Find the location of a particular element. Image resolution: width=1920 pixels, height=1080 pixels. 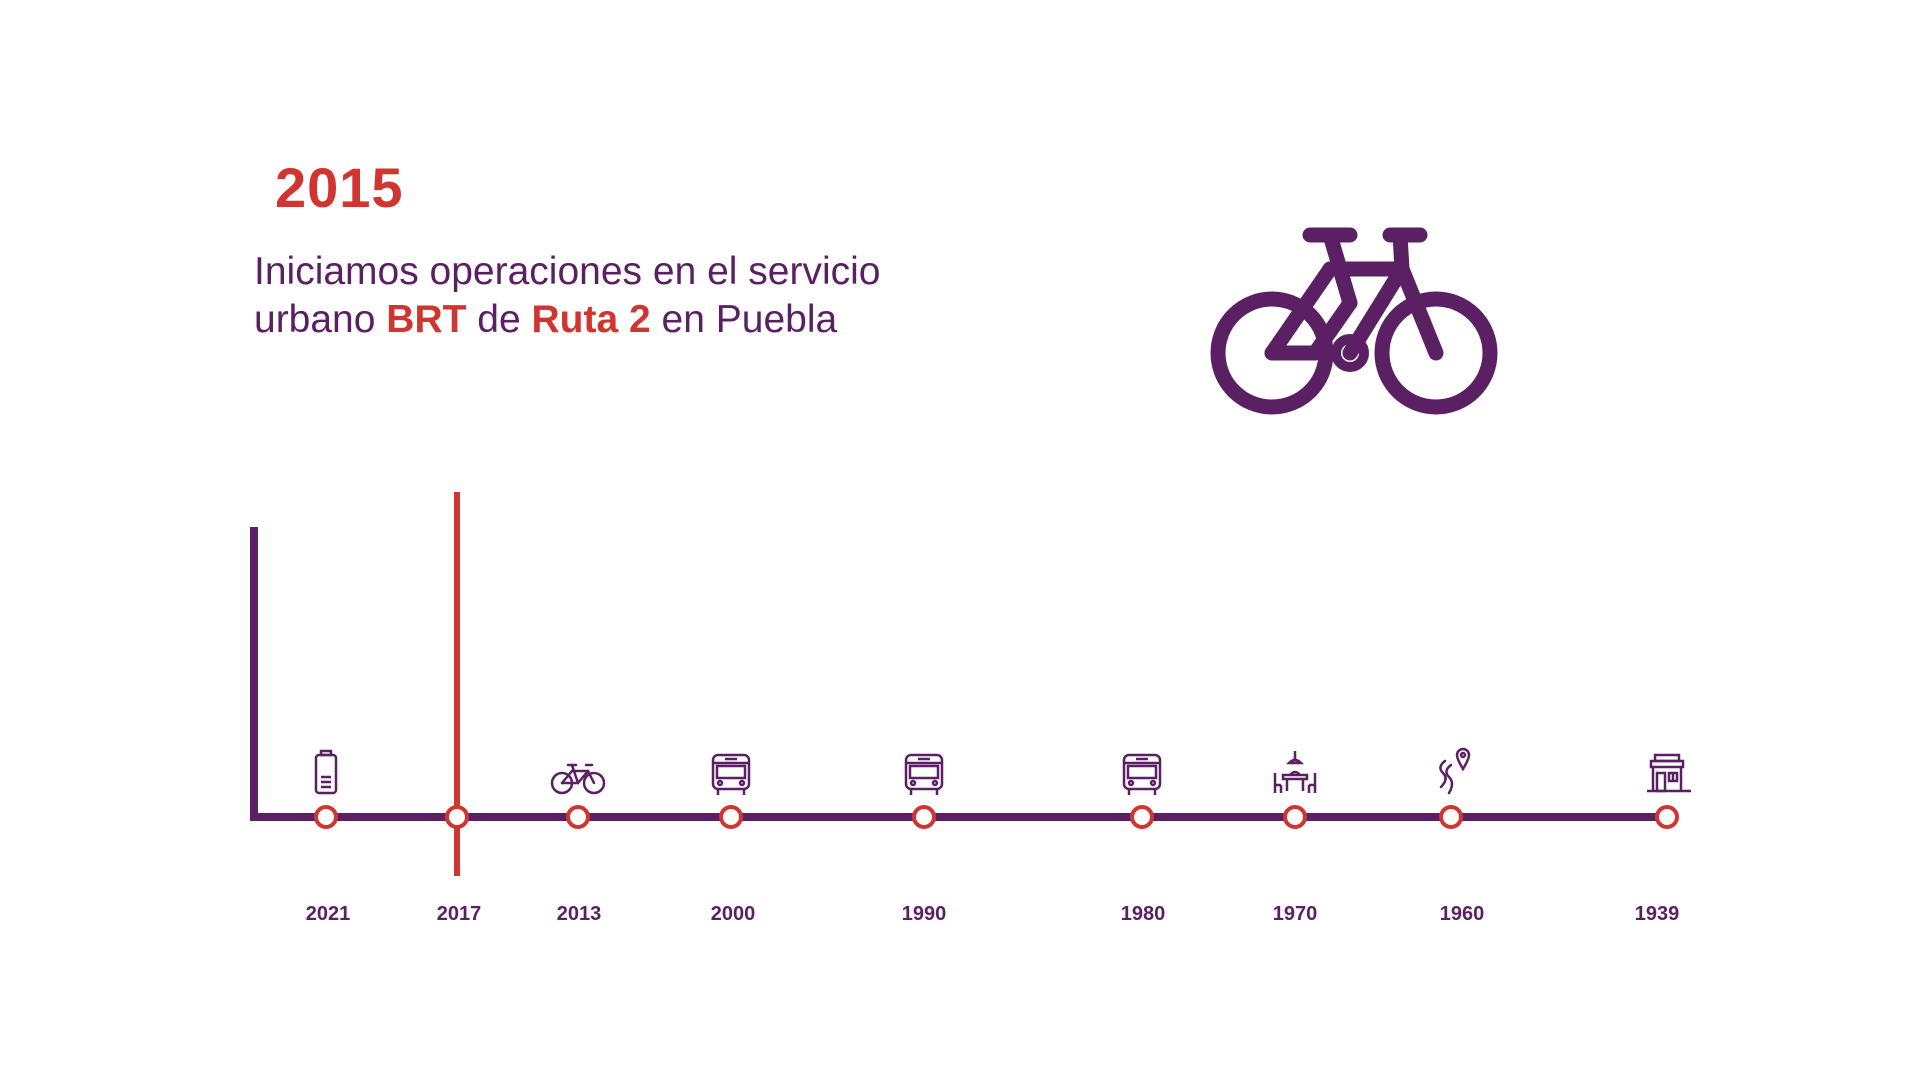

timeline-marker-2013 is located at coordinates (578, 817).